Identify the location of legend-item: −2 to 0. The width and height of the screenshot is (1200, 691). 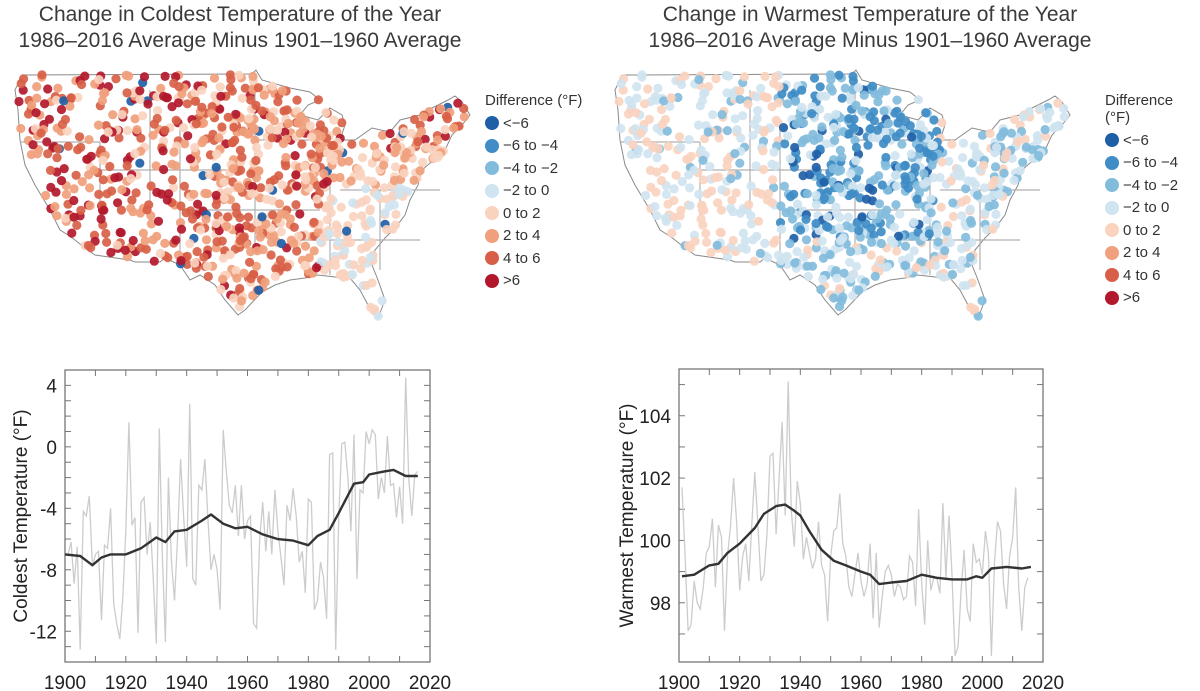
(1152, 208).